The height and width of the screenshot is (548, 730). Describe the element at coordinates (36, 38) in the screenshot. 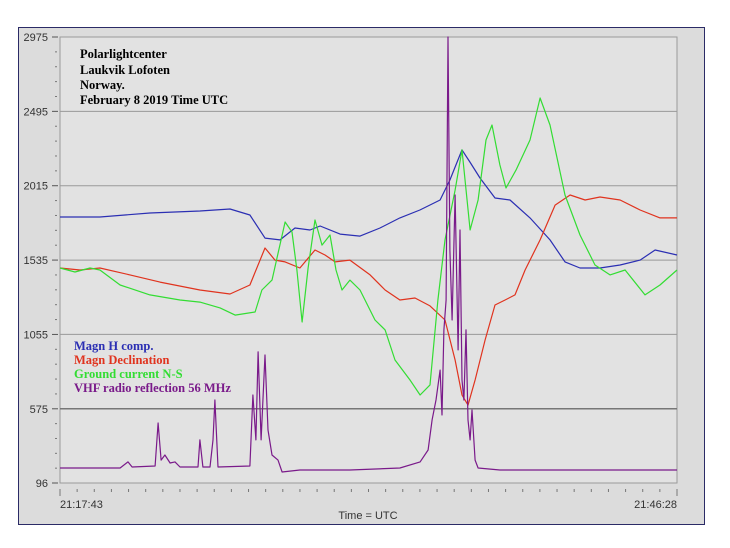

I see `y-tick-label: 2975` at that location.